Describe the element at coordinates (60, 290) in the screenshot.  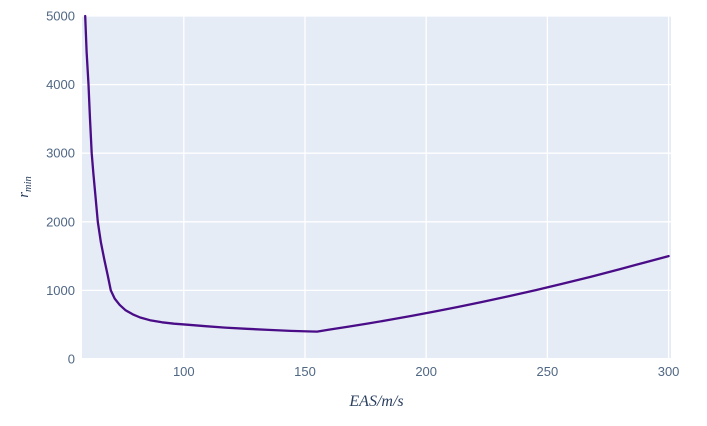
I see `y-tick-label: 1000` at that location.